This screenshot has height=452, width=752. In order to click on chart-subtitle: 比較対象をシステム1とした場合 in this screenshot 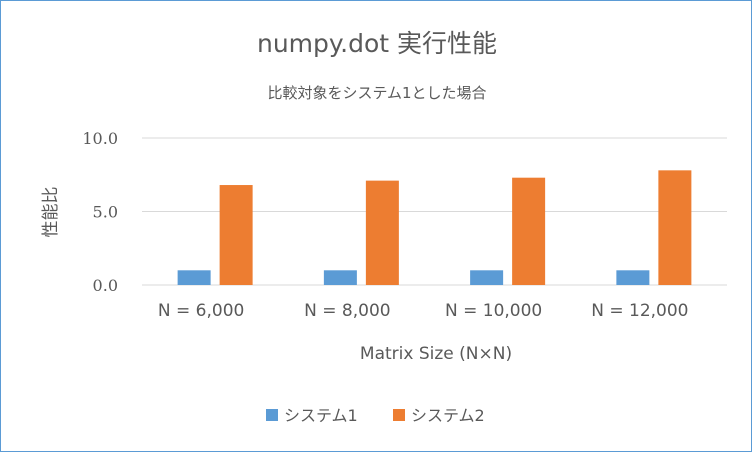, I will do `click(376, 93)`.